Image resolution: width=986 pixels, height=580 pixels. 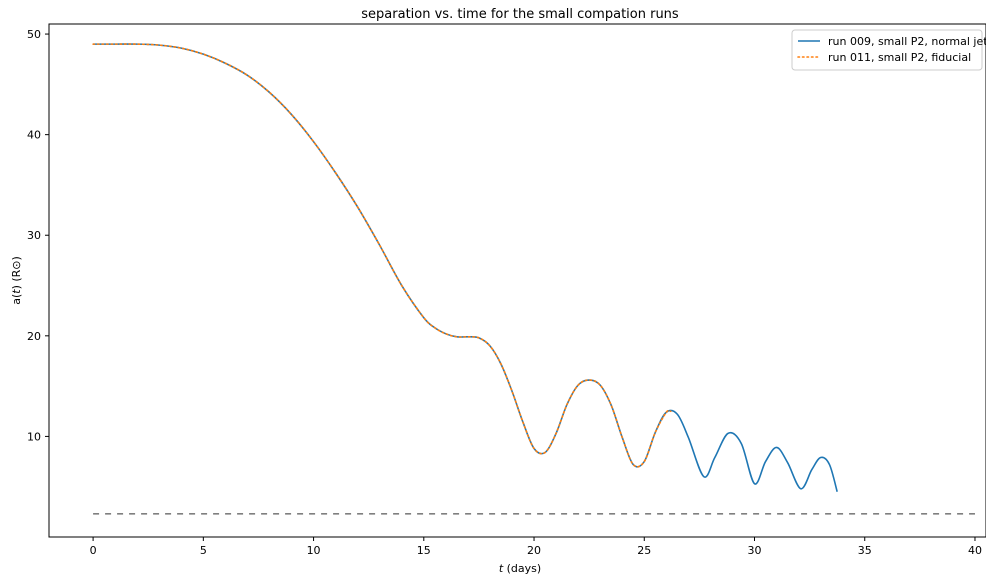 What do you see at coordinates (314, 550) in the screenshot?
I see `x-tick-label: 10` at bounding box center [314, 550].